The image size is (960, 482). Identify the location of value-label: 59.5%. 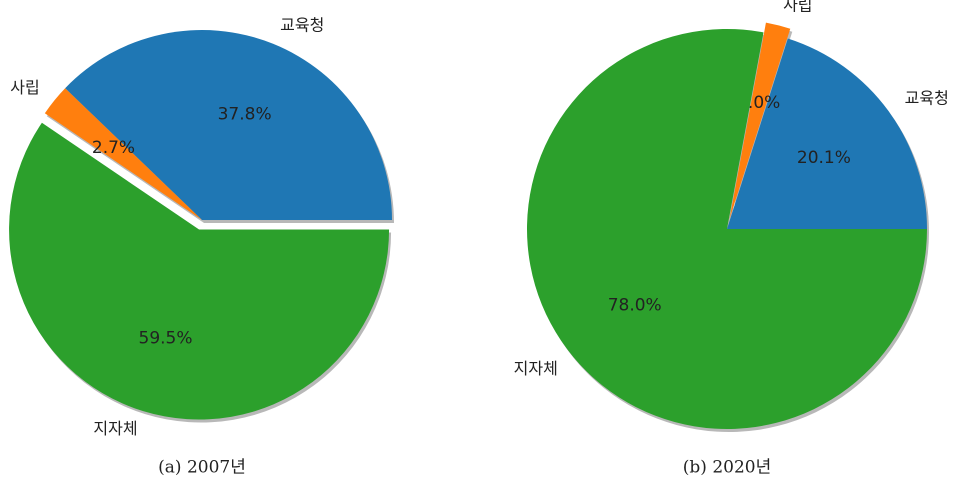
(166, 339).